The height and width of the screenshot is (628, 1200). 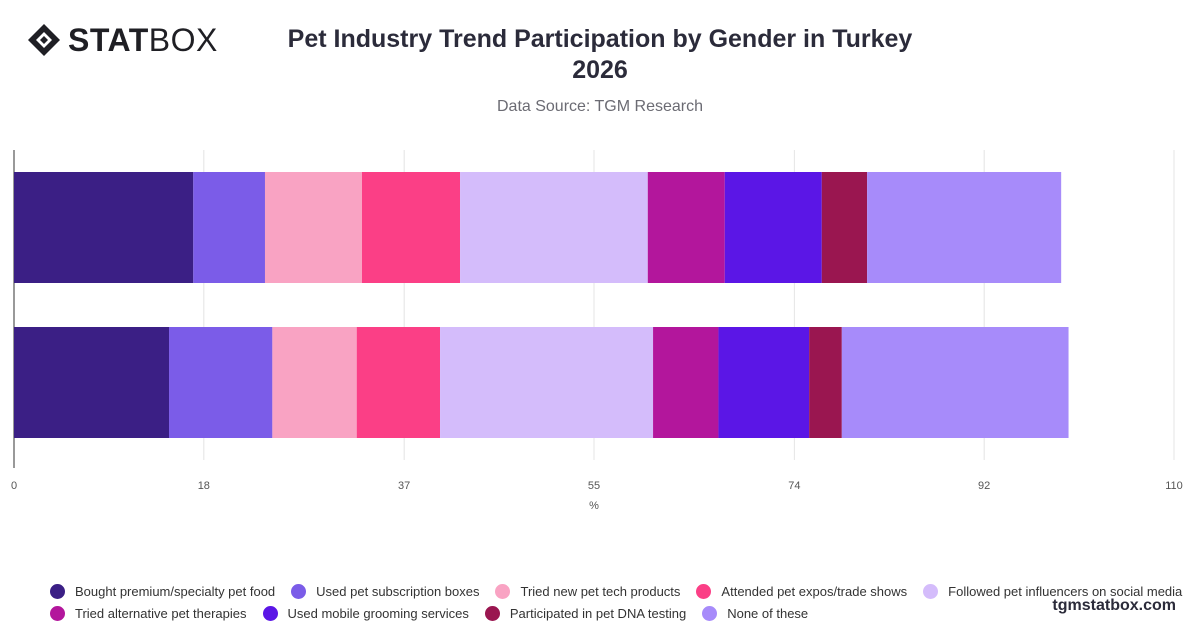 What do you see at coordinates (378, 613) in the screenshot?
I see `legend-label: Used mobile grooming services` at bounding box center [378, 613].